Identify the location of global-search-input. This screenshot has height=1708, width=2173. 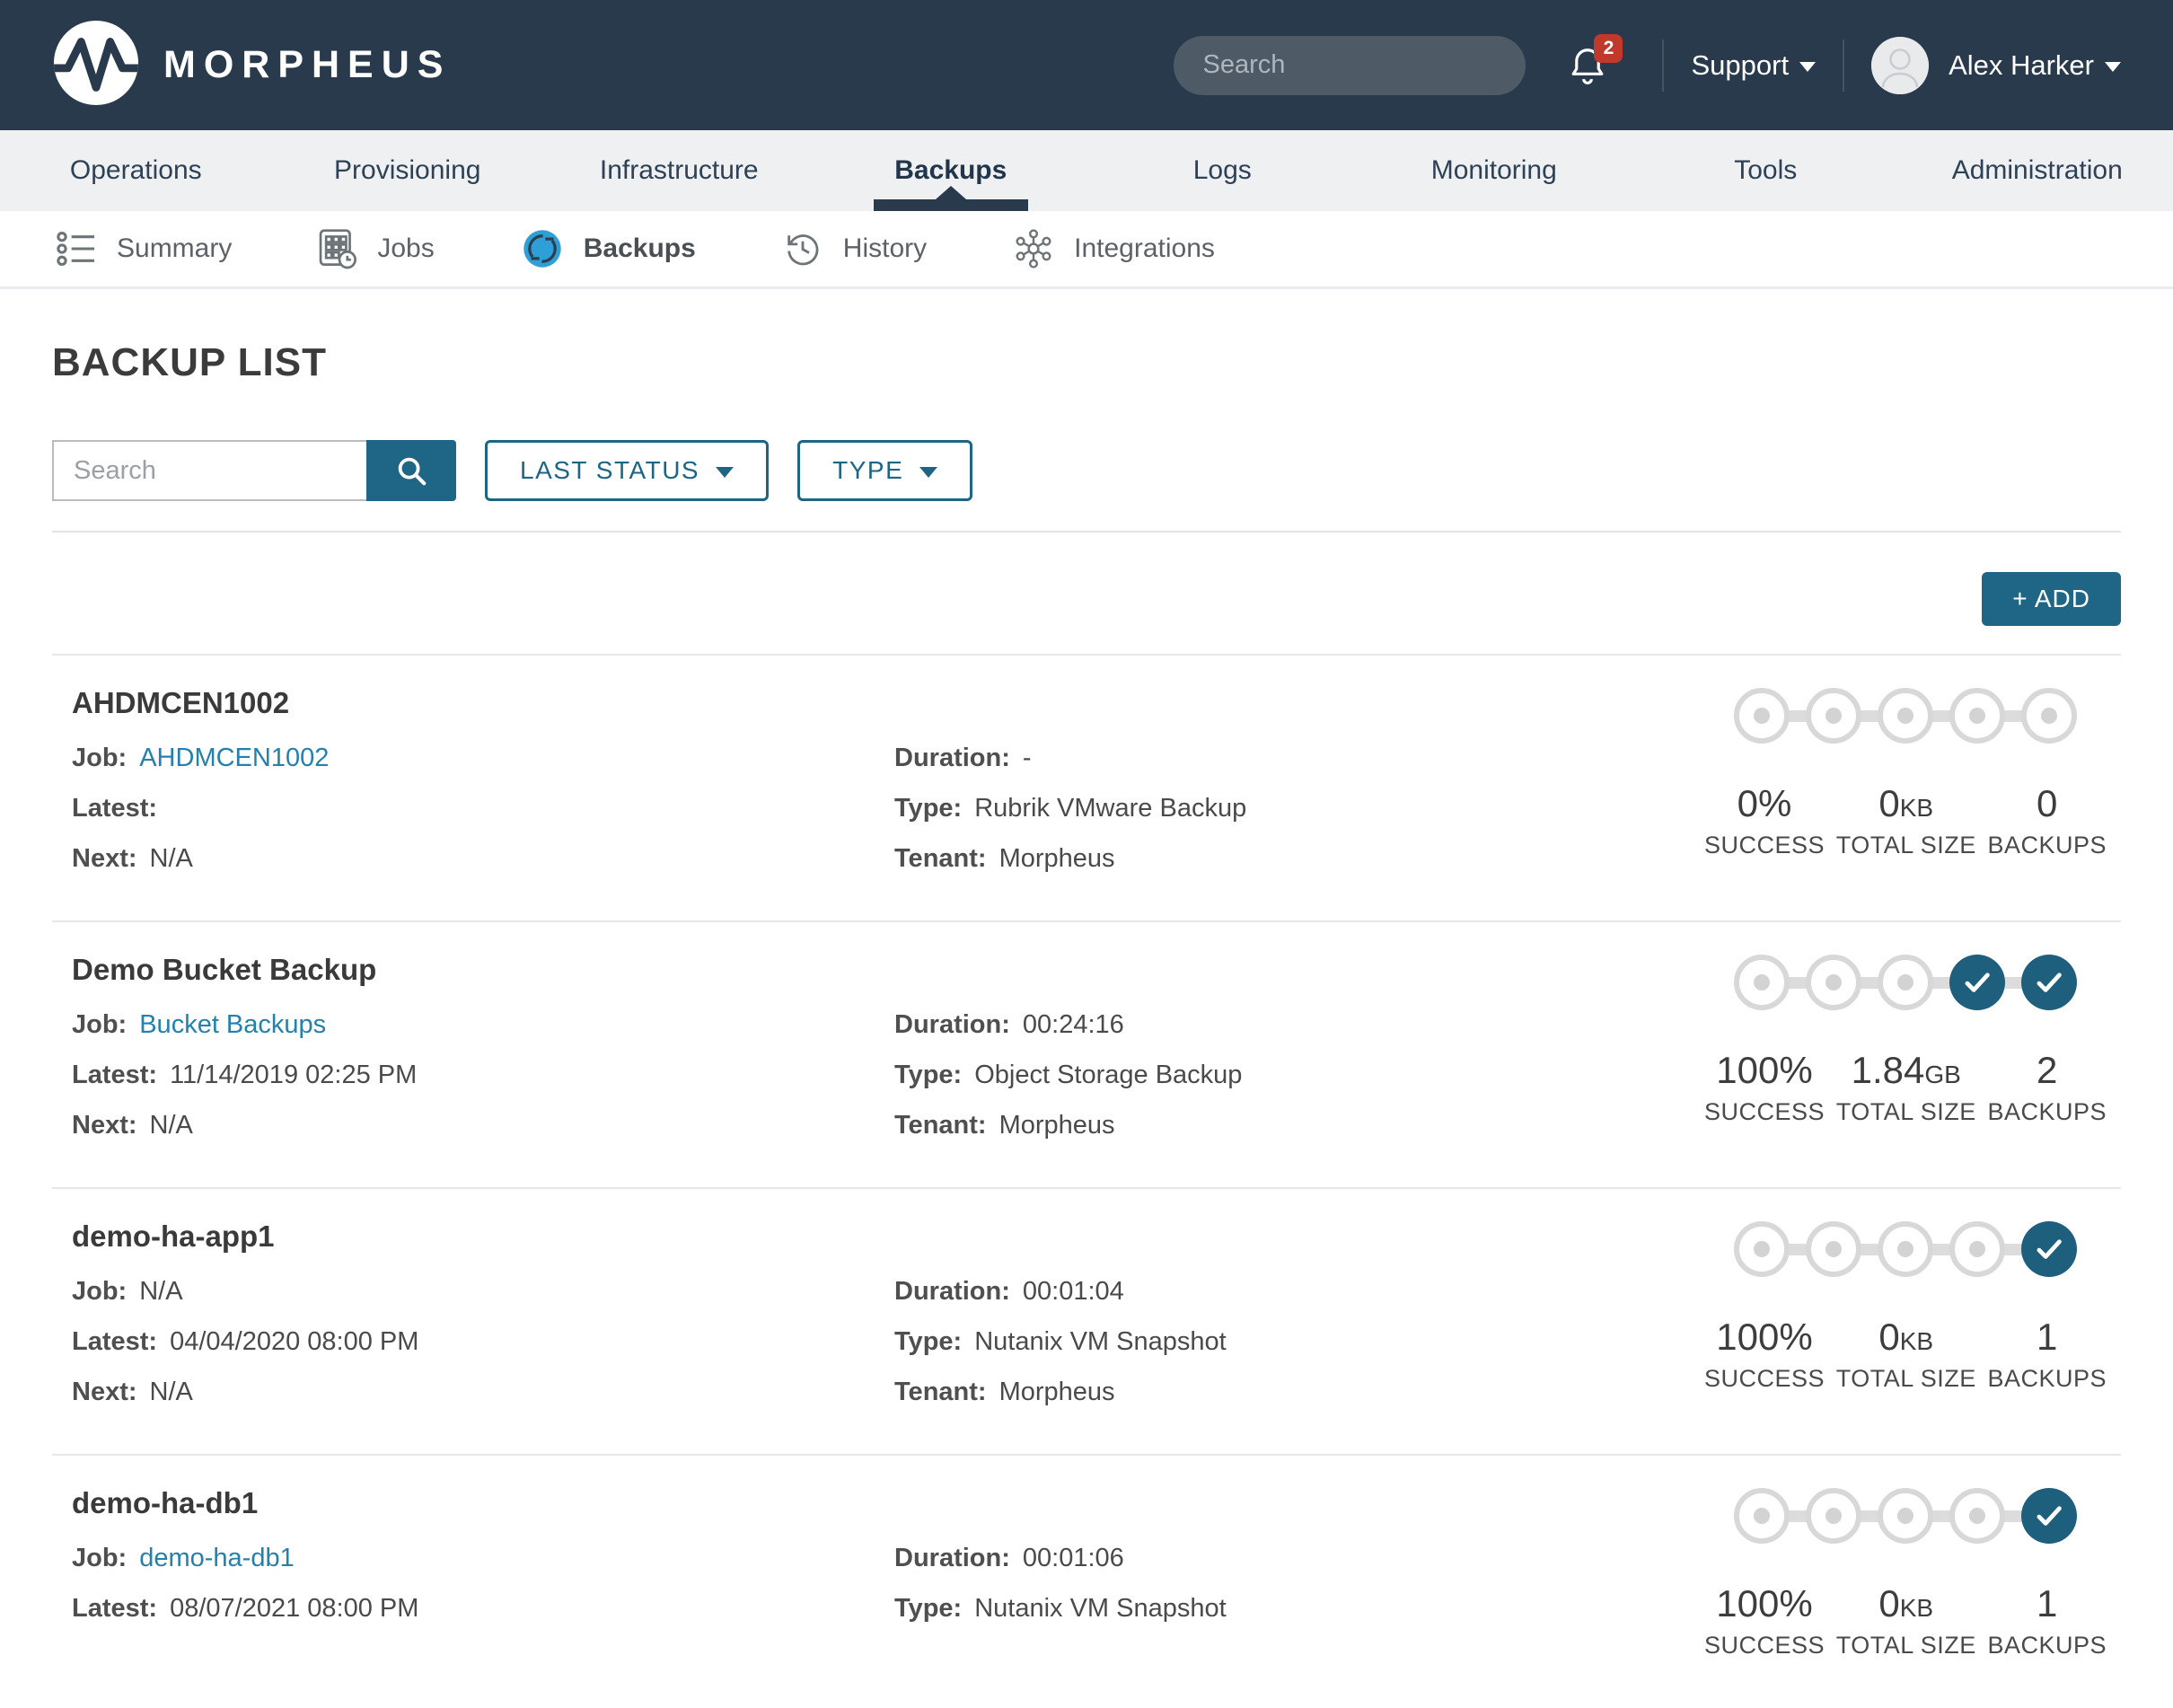
(1372, 65).